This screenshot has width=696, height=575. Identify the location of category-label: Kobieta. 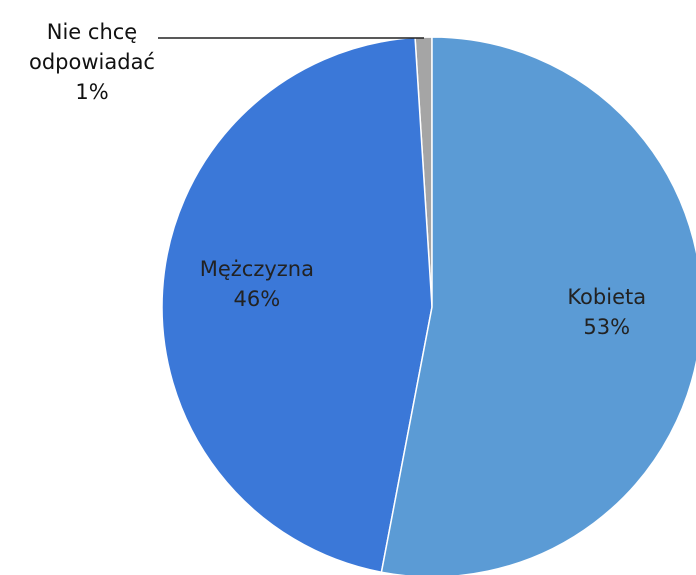
(607, 296).